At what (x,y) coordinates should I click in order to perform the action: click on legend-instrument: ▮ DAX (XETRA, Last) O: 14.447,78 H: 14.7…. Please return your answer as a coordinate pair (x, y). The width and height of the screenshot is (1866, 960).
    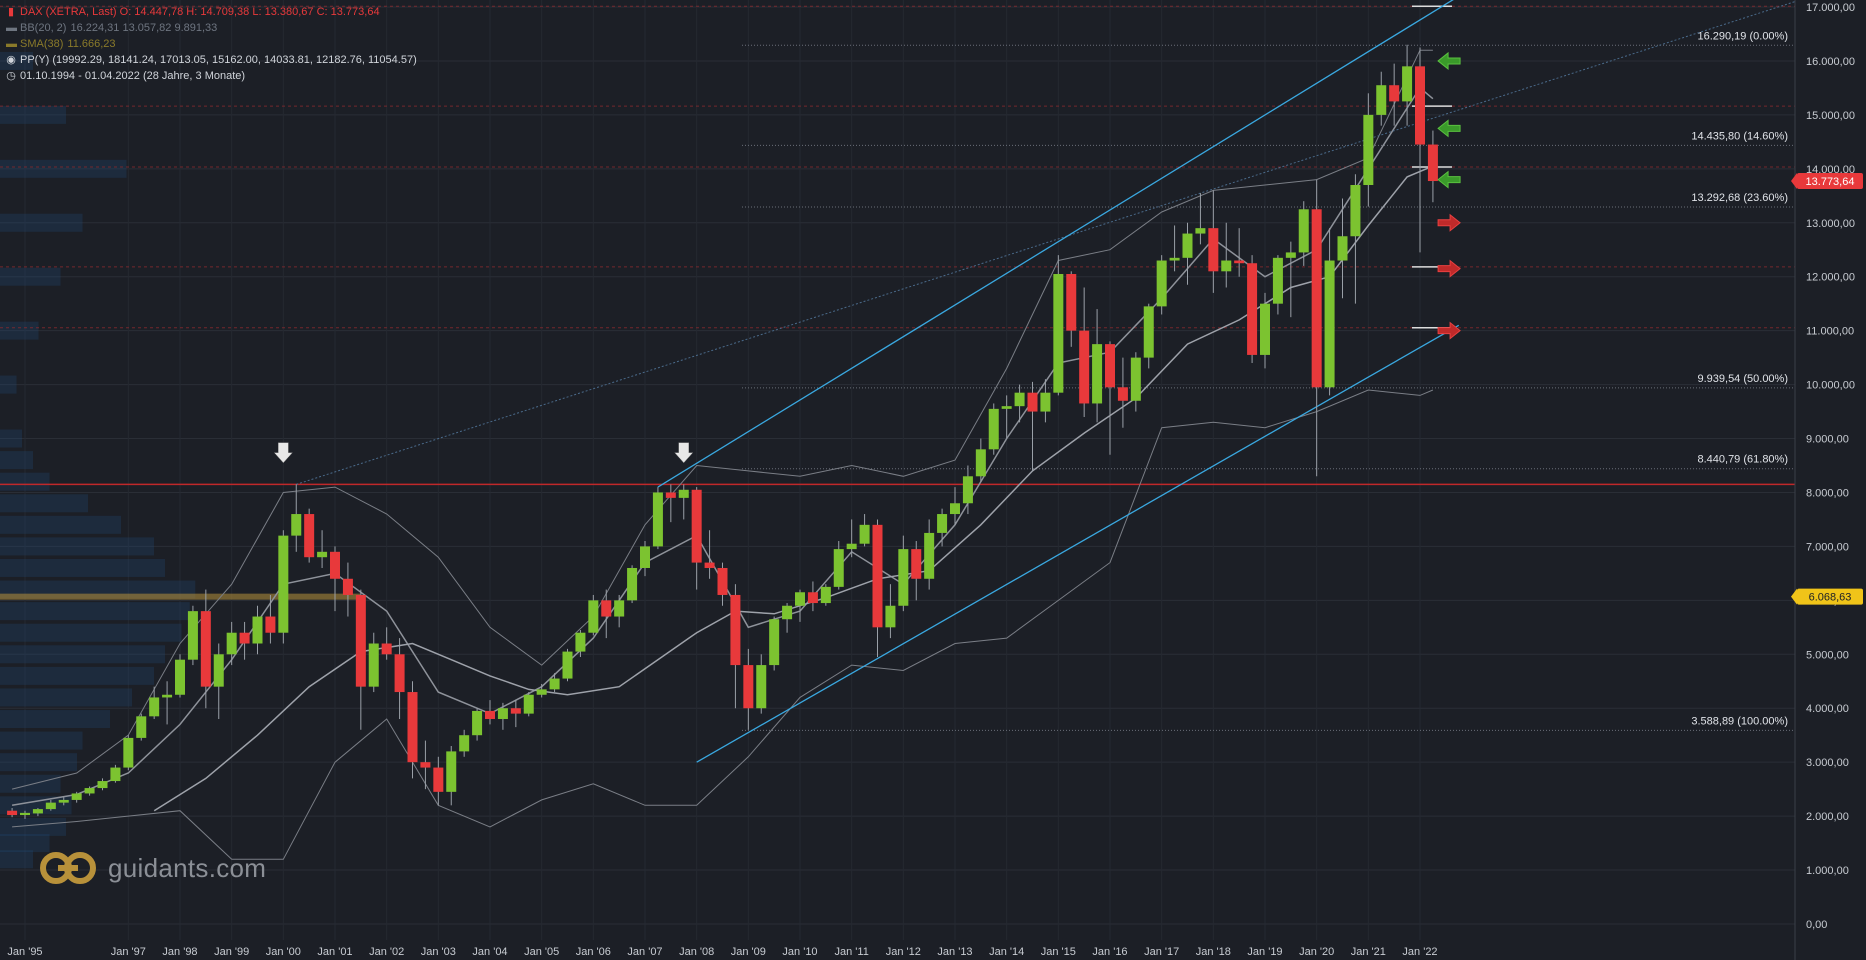
    Looking at the image, I should click on (211, 12).